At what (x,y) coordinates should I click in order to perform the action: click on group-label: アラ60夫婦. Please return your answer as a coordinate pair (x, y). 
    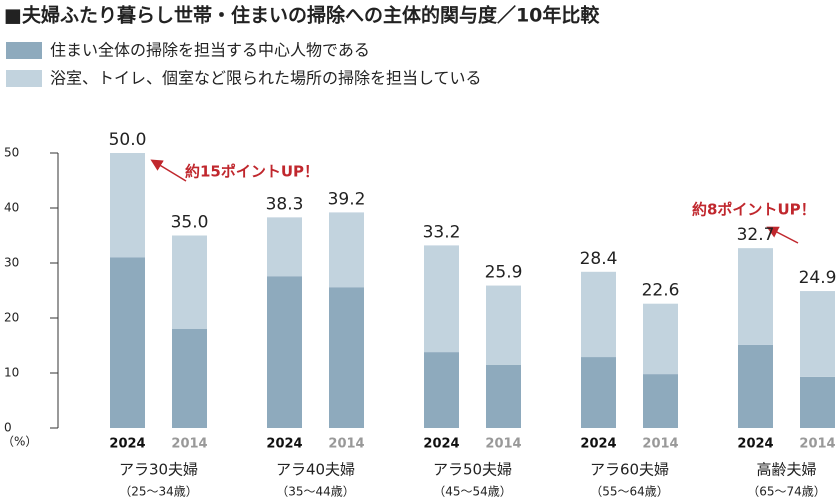
    Looking at the image, I should click on (629, 470).